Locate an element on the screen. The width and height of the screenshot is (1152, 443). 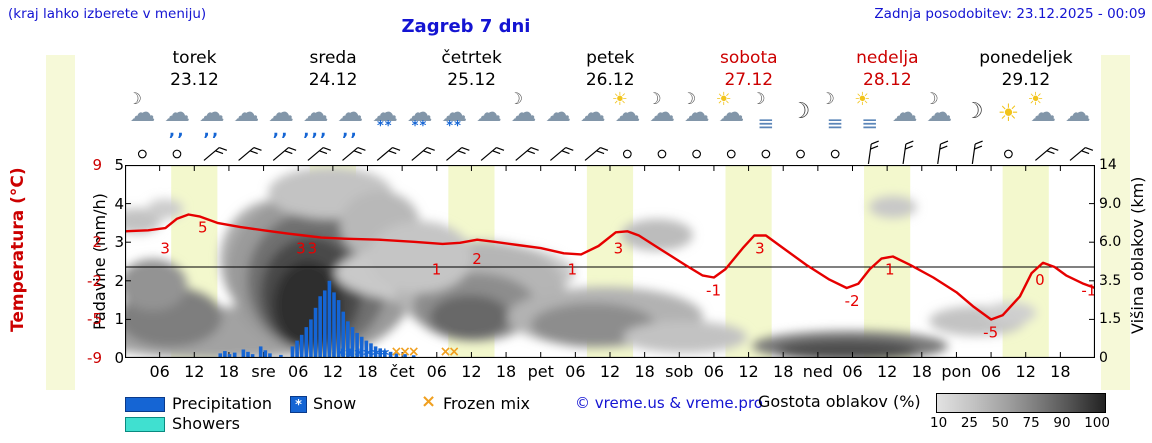
last-update-text: Zadnja posodobitev: 23.12.2025 - 00:09 is located at coordinates (1010, 14).